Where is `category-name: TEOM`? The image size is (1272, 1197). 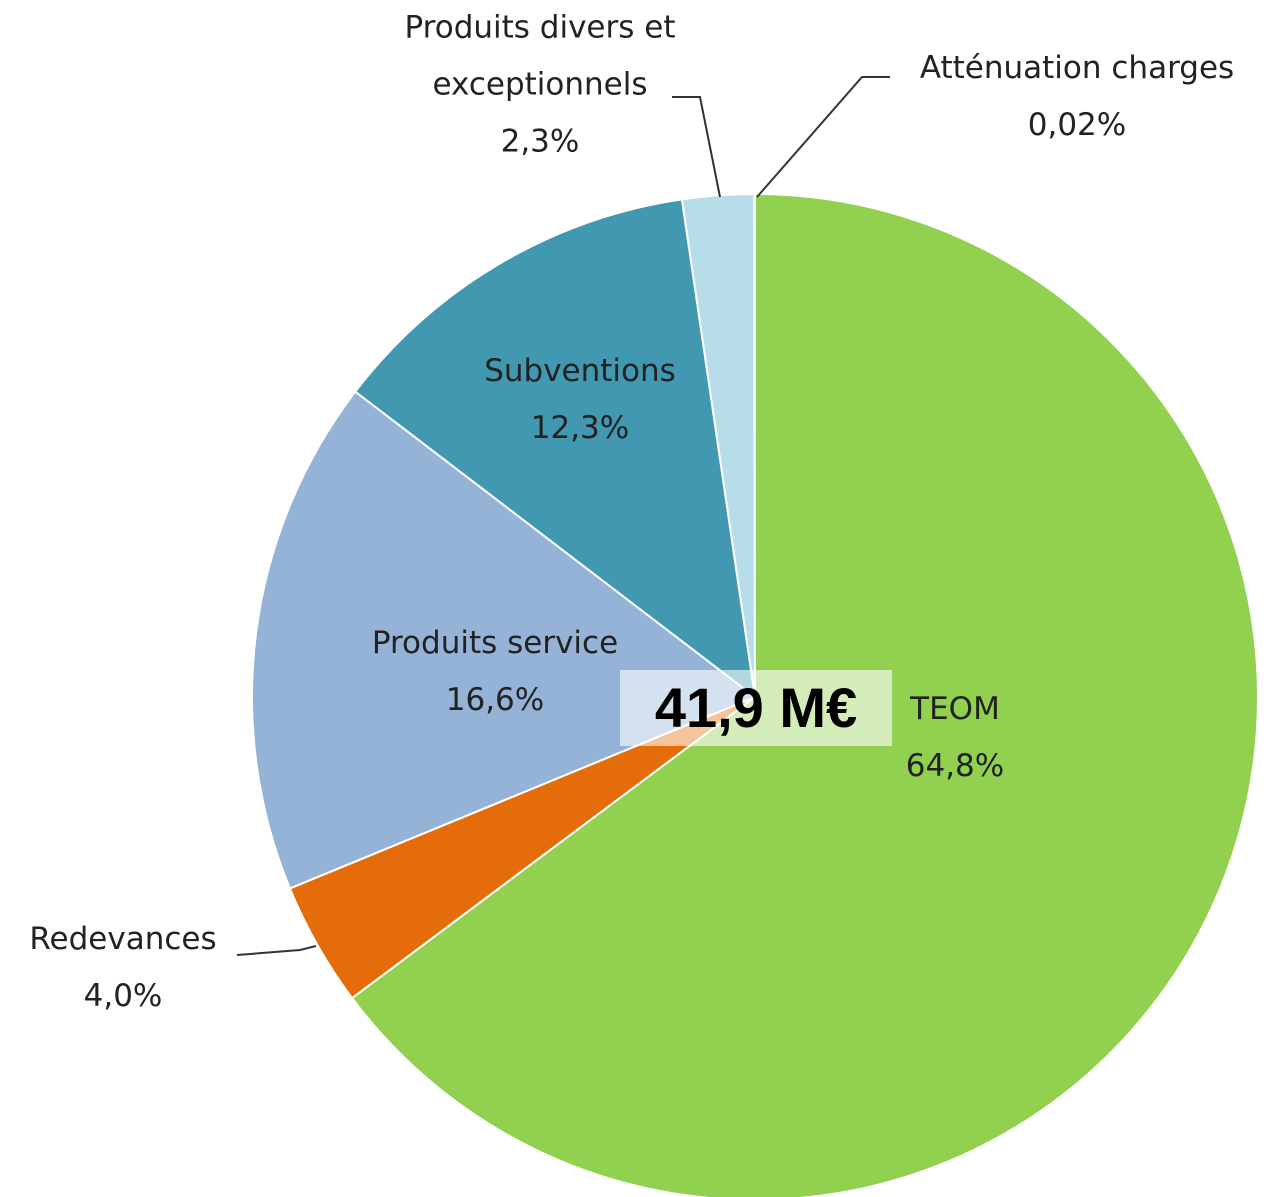 category-name: TEOM is located at coordinates (955, 709).